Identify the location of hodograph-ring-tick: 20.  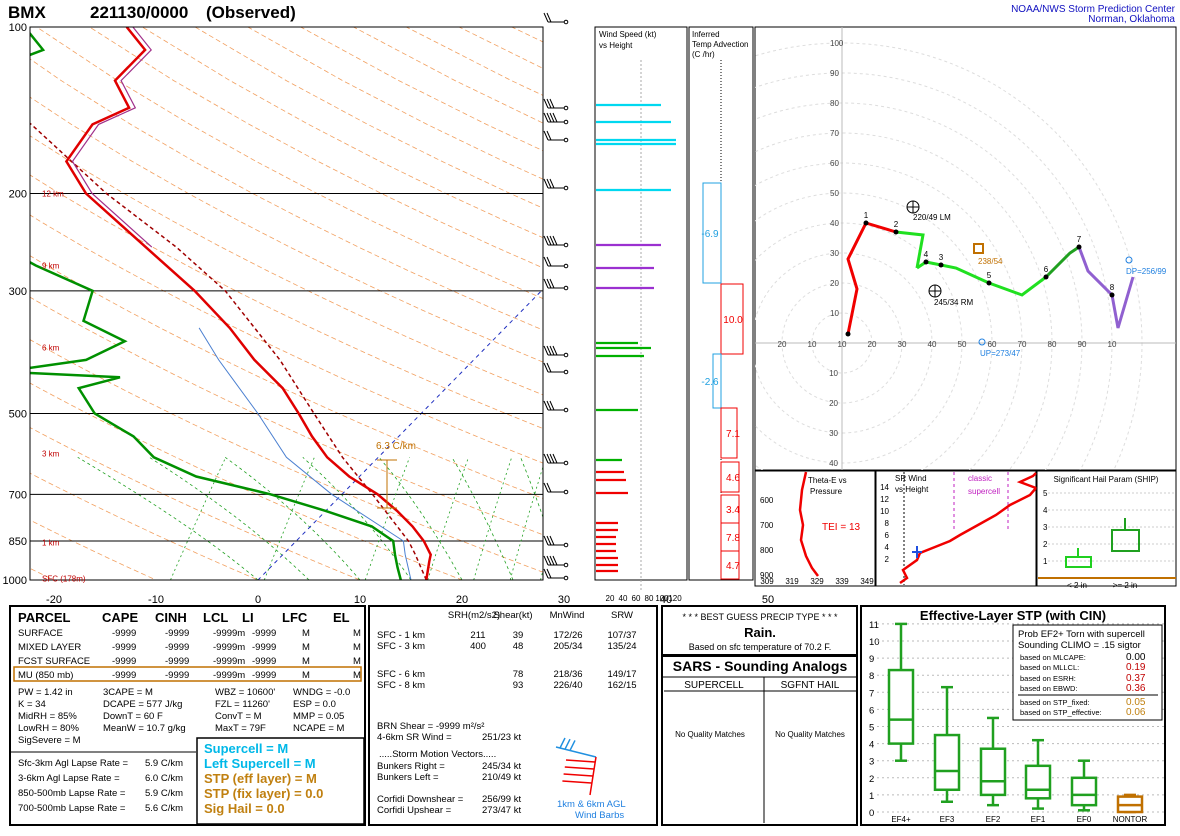
(834, 283).